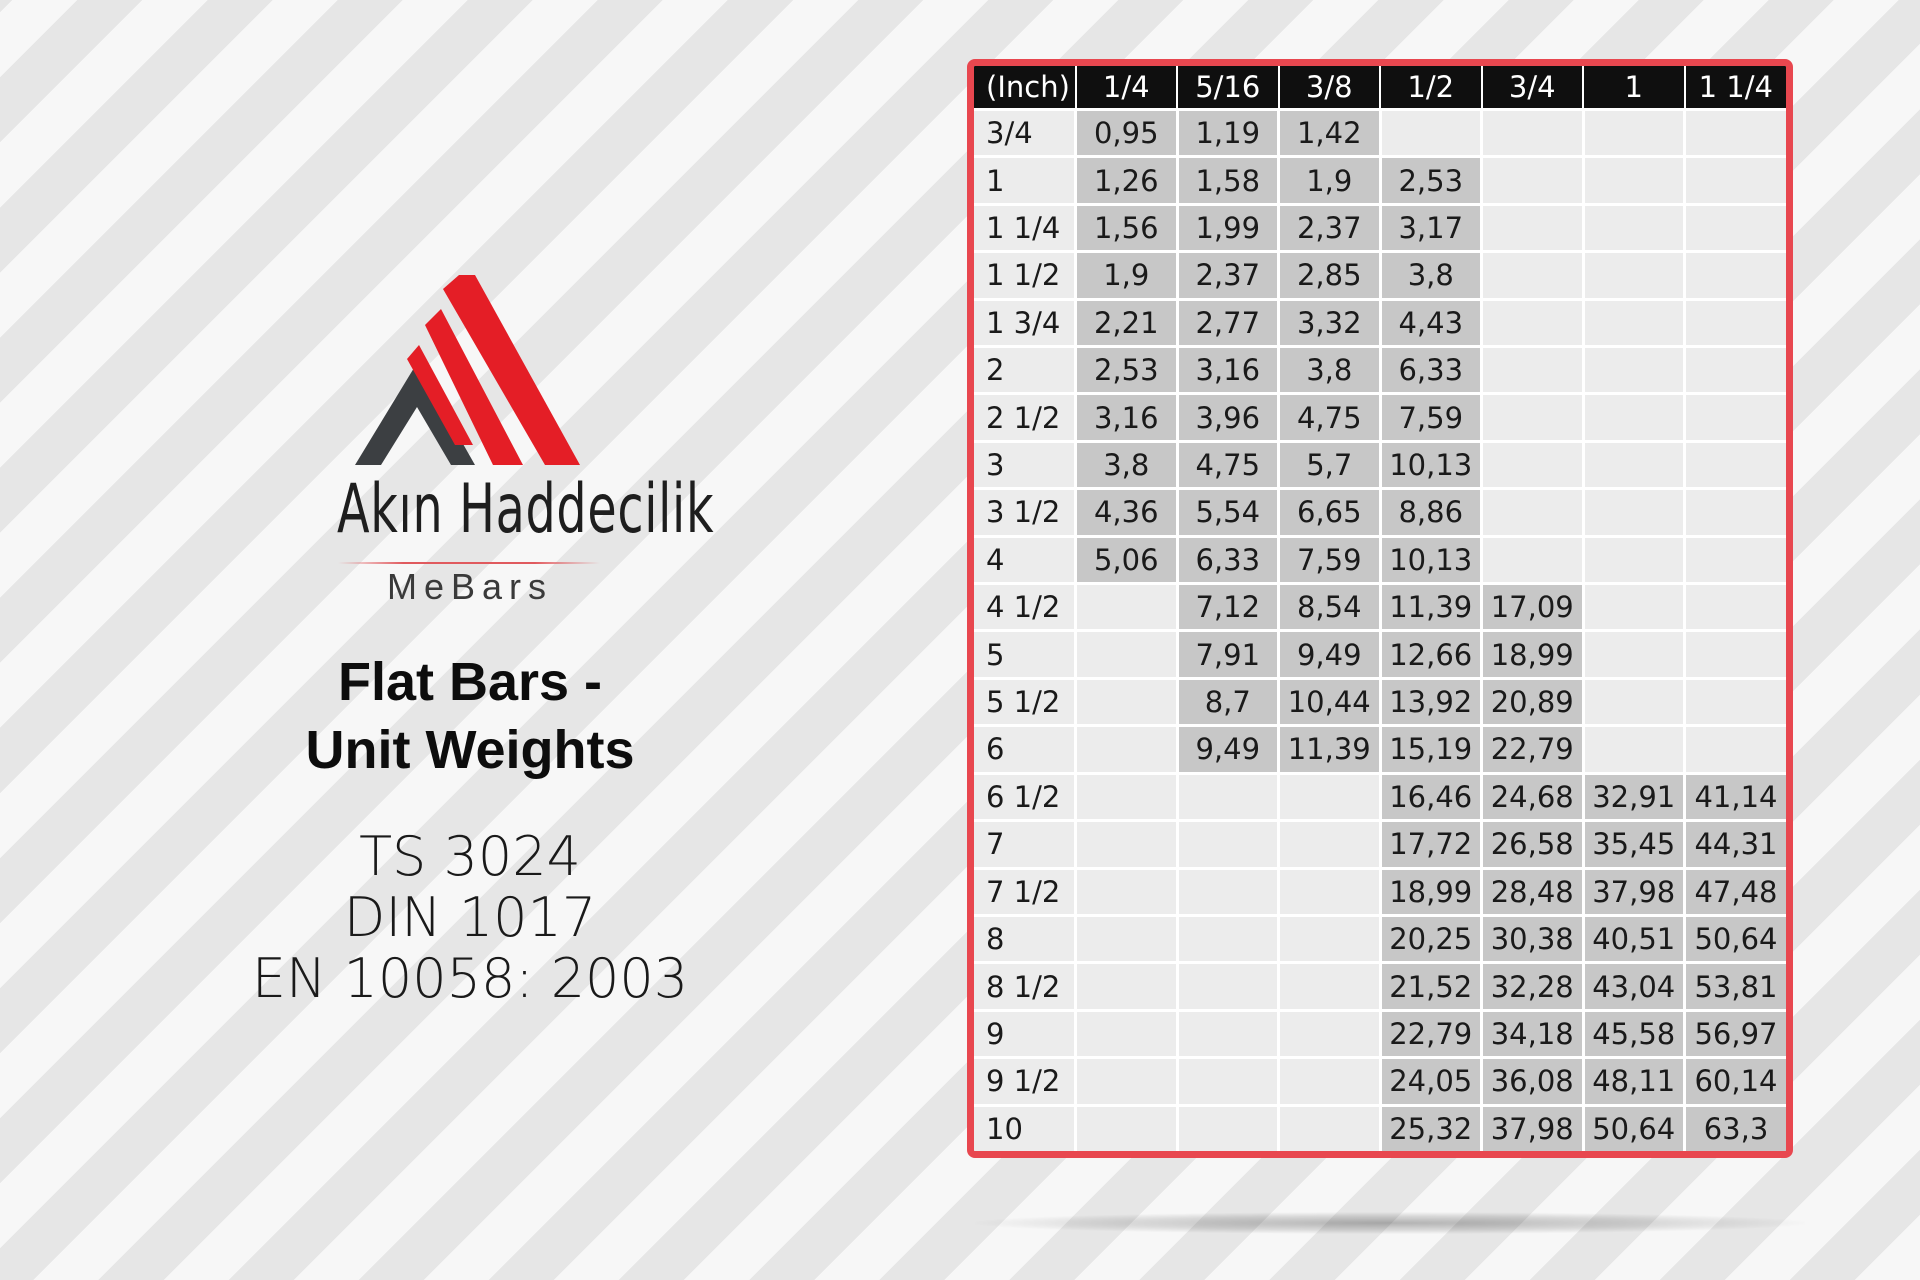 This screenshot has width=1920, height=1280. Describe the element at coordinates (1329, 323) in the screenshot. I see `table-cell: 3,32` at that location.